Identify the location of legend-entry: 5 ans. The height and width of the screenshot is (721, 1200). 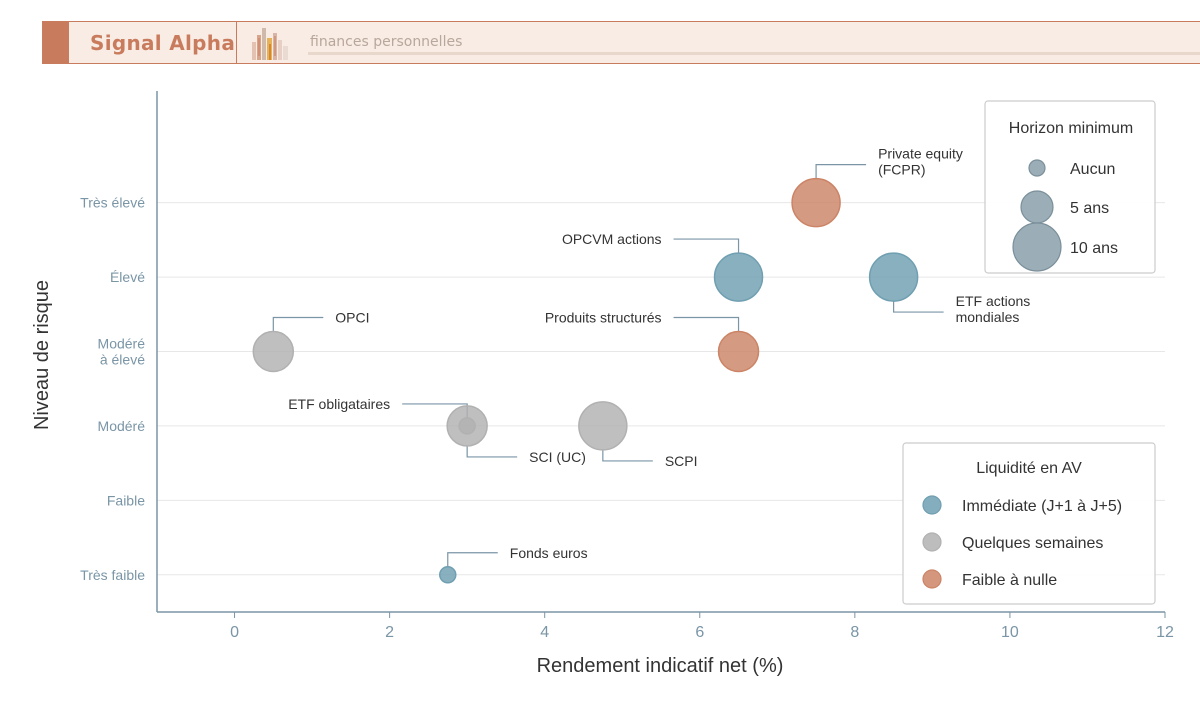
(1089, 208).